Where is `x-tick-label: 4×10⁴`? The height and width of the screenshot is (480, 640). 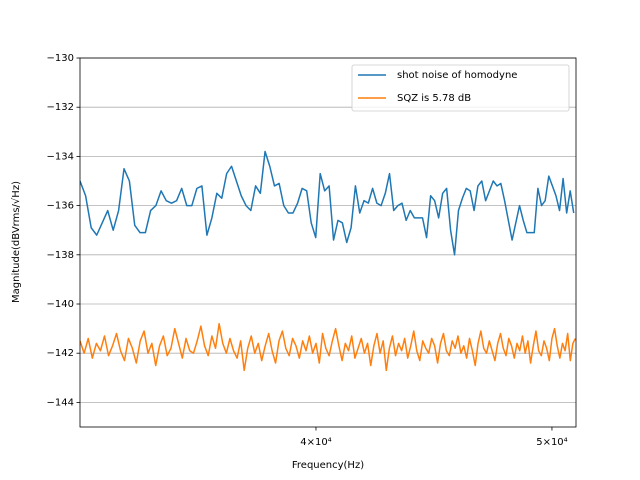
x-tick-label: 4×10⁴ is located at coordinates (315, 442).